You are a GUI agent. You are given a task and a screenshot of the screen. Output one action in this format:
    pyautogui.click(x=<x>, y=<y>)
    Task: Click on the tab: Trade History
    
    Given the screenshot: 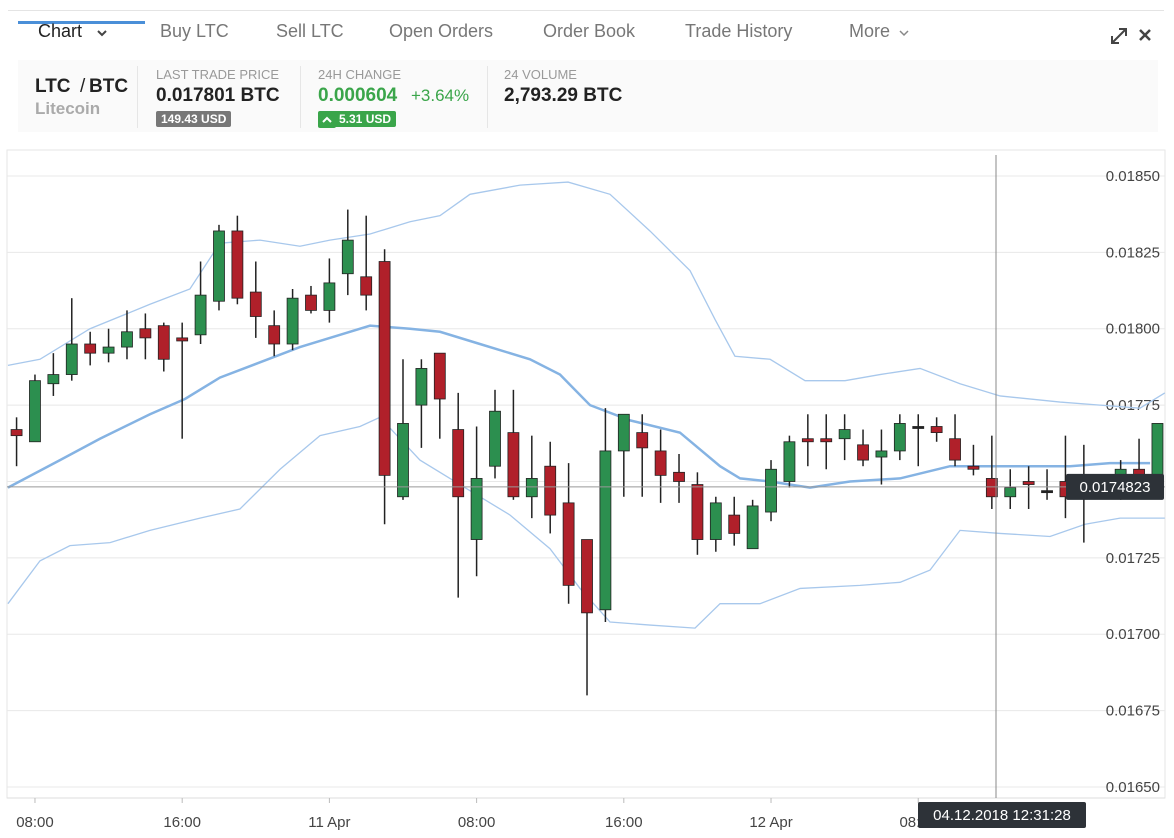 What is the action you would take?
    pyautogui.click(x=739, y=31)
    